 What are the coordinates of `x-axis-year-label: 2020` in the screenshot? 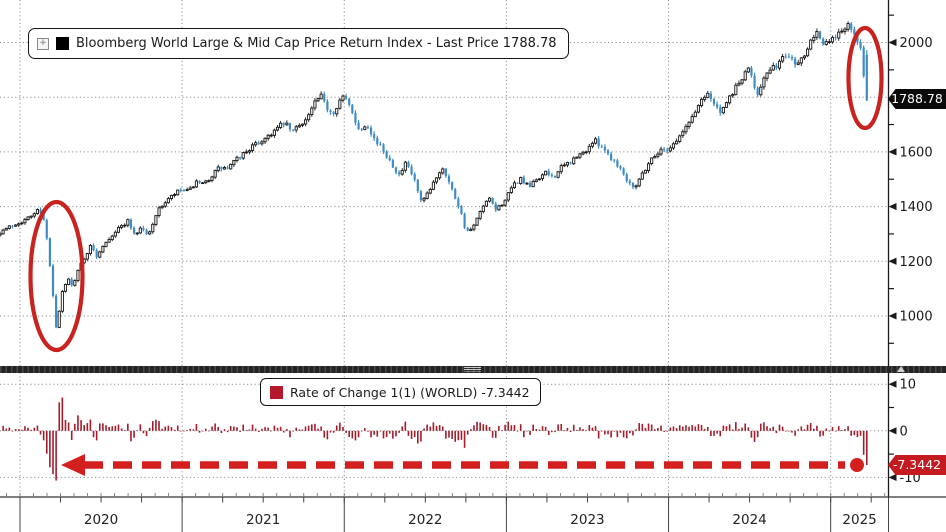 It's located at (101, 520).